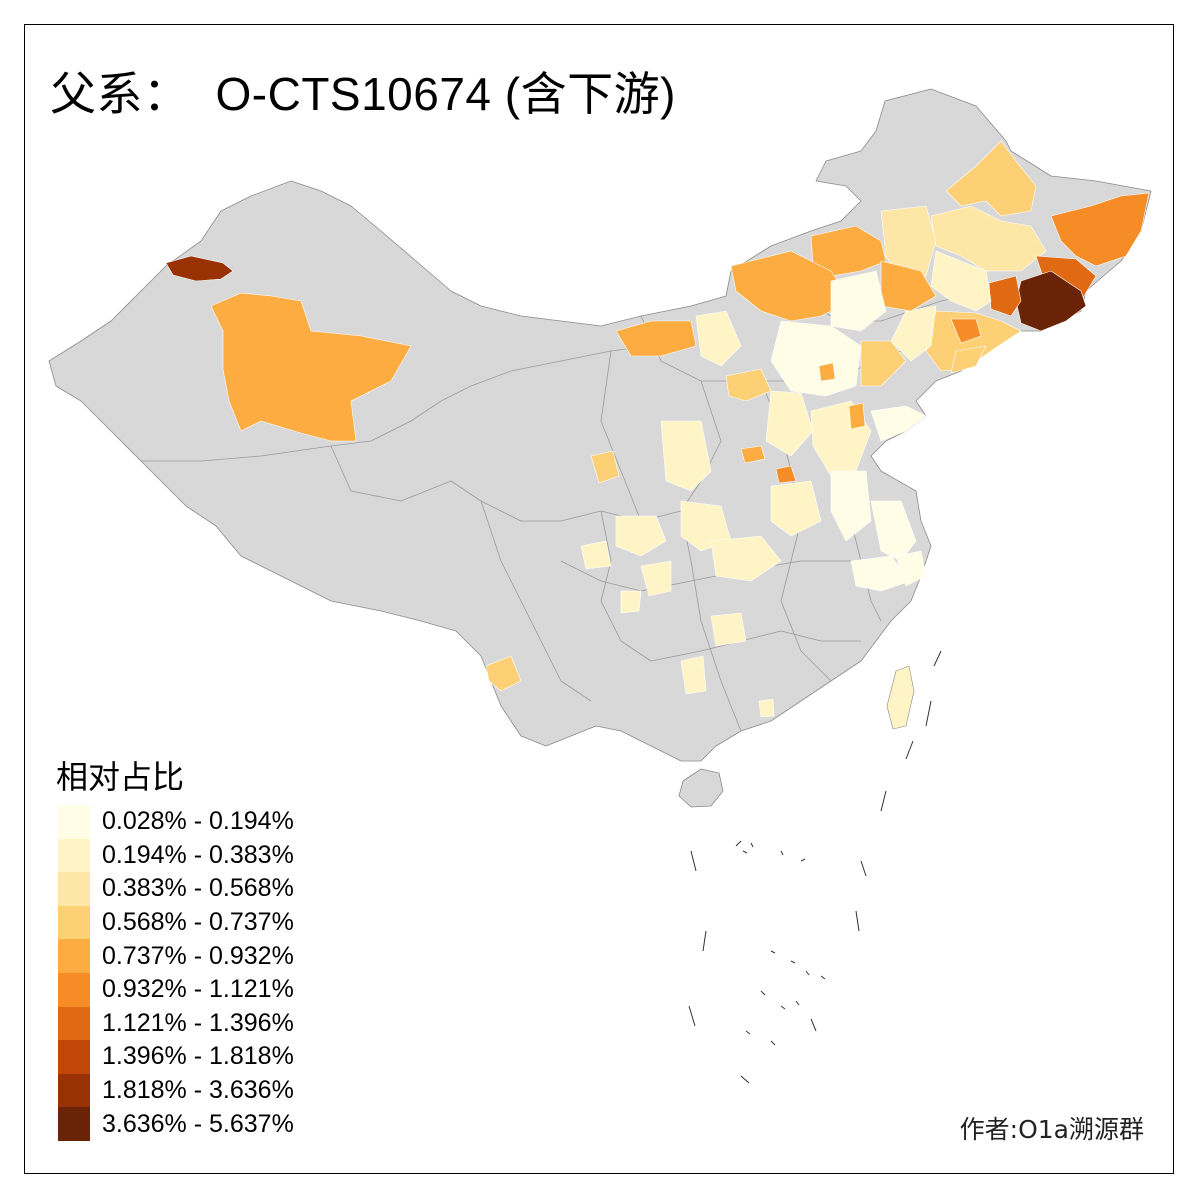  I want to click on region-qinghai-east, so click(605, 467).